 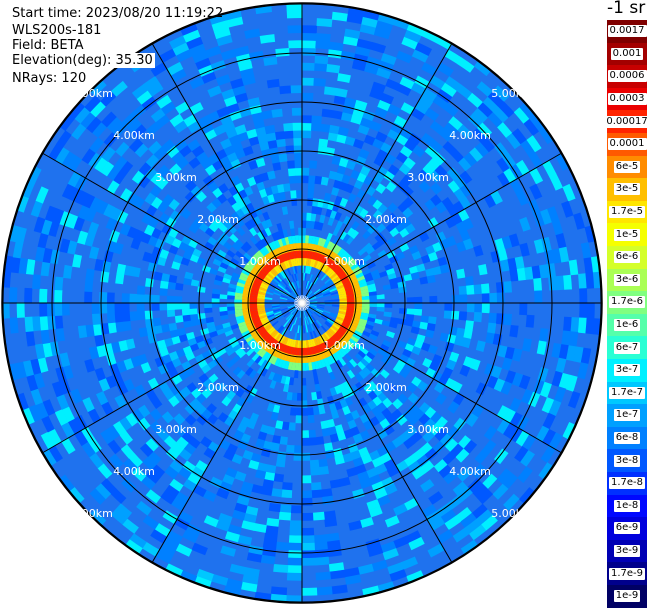 I want to click on colorbar-tick-label: 1.7e-9, so click(x=627, y=573).